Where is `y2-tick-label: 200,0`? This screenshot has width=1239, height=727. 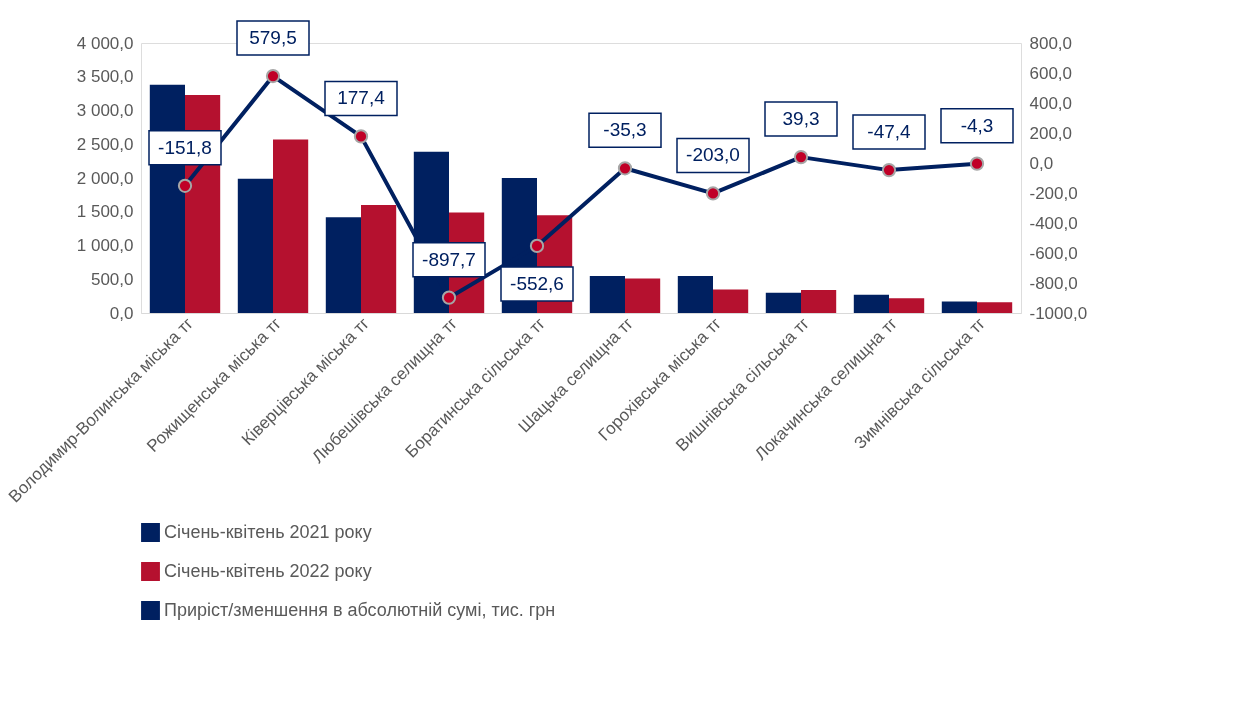 y2-tick-label: 200,0 is located at coordinates (1051, 133).